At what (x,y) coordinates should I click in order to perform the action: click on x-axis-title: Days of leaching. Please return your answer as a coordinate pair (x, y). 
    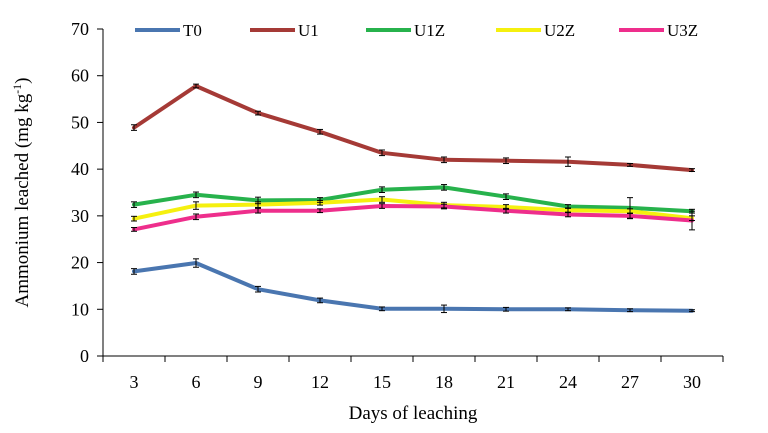
    Looking at the image, I should click on (413, 413).